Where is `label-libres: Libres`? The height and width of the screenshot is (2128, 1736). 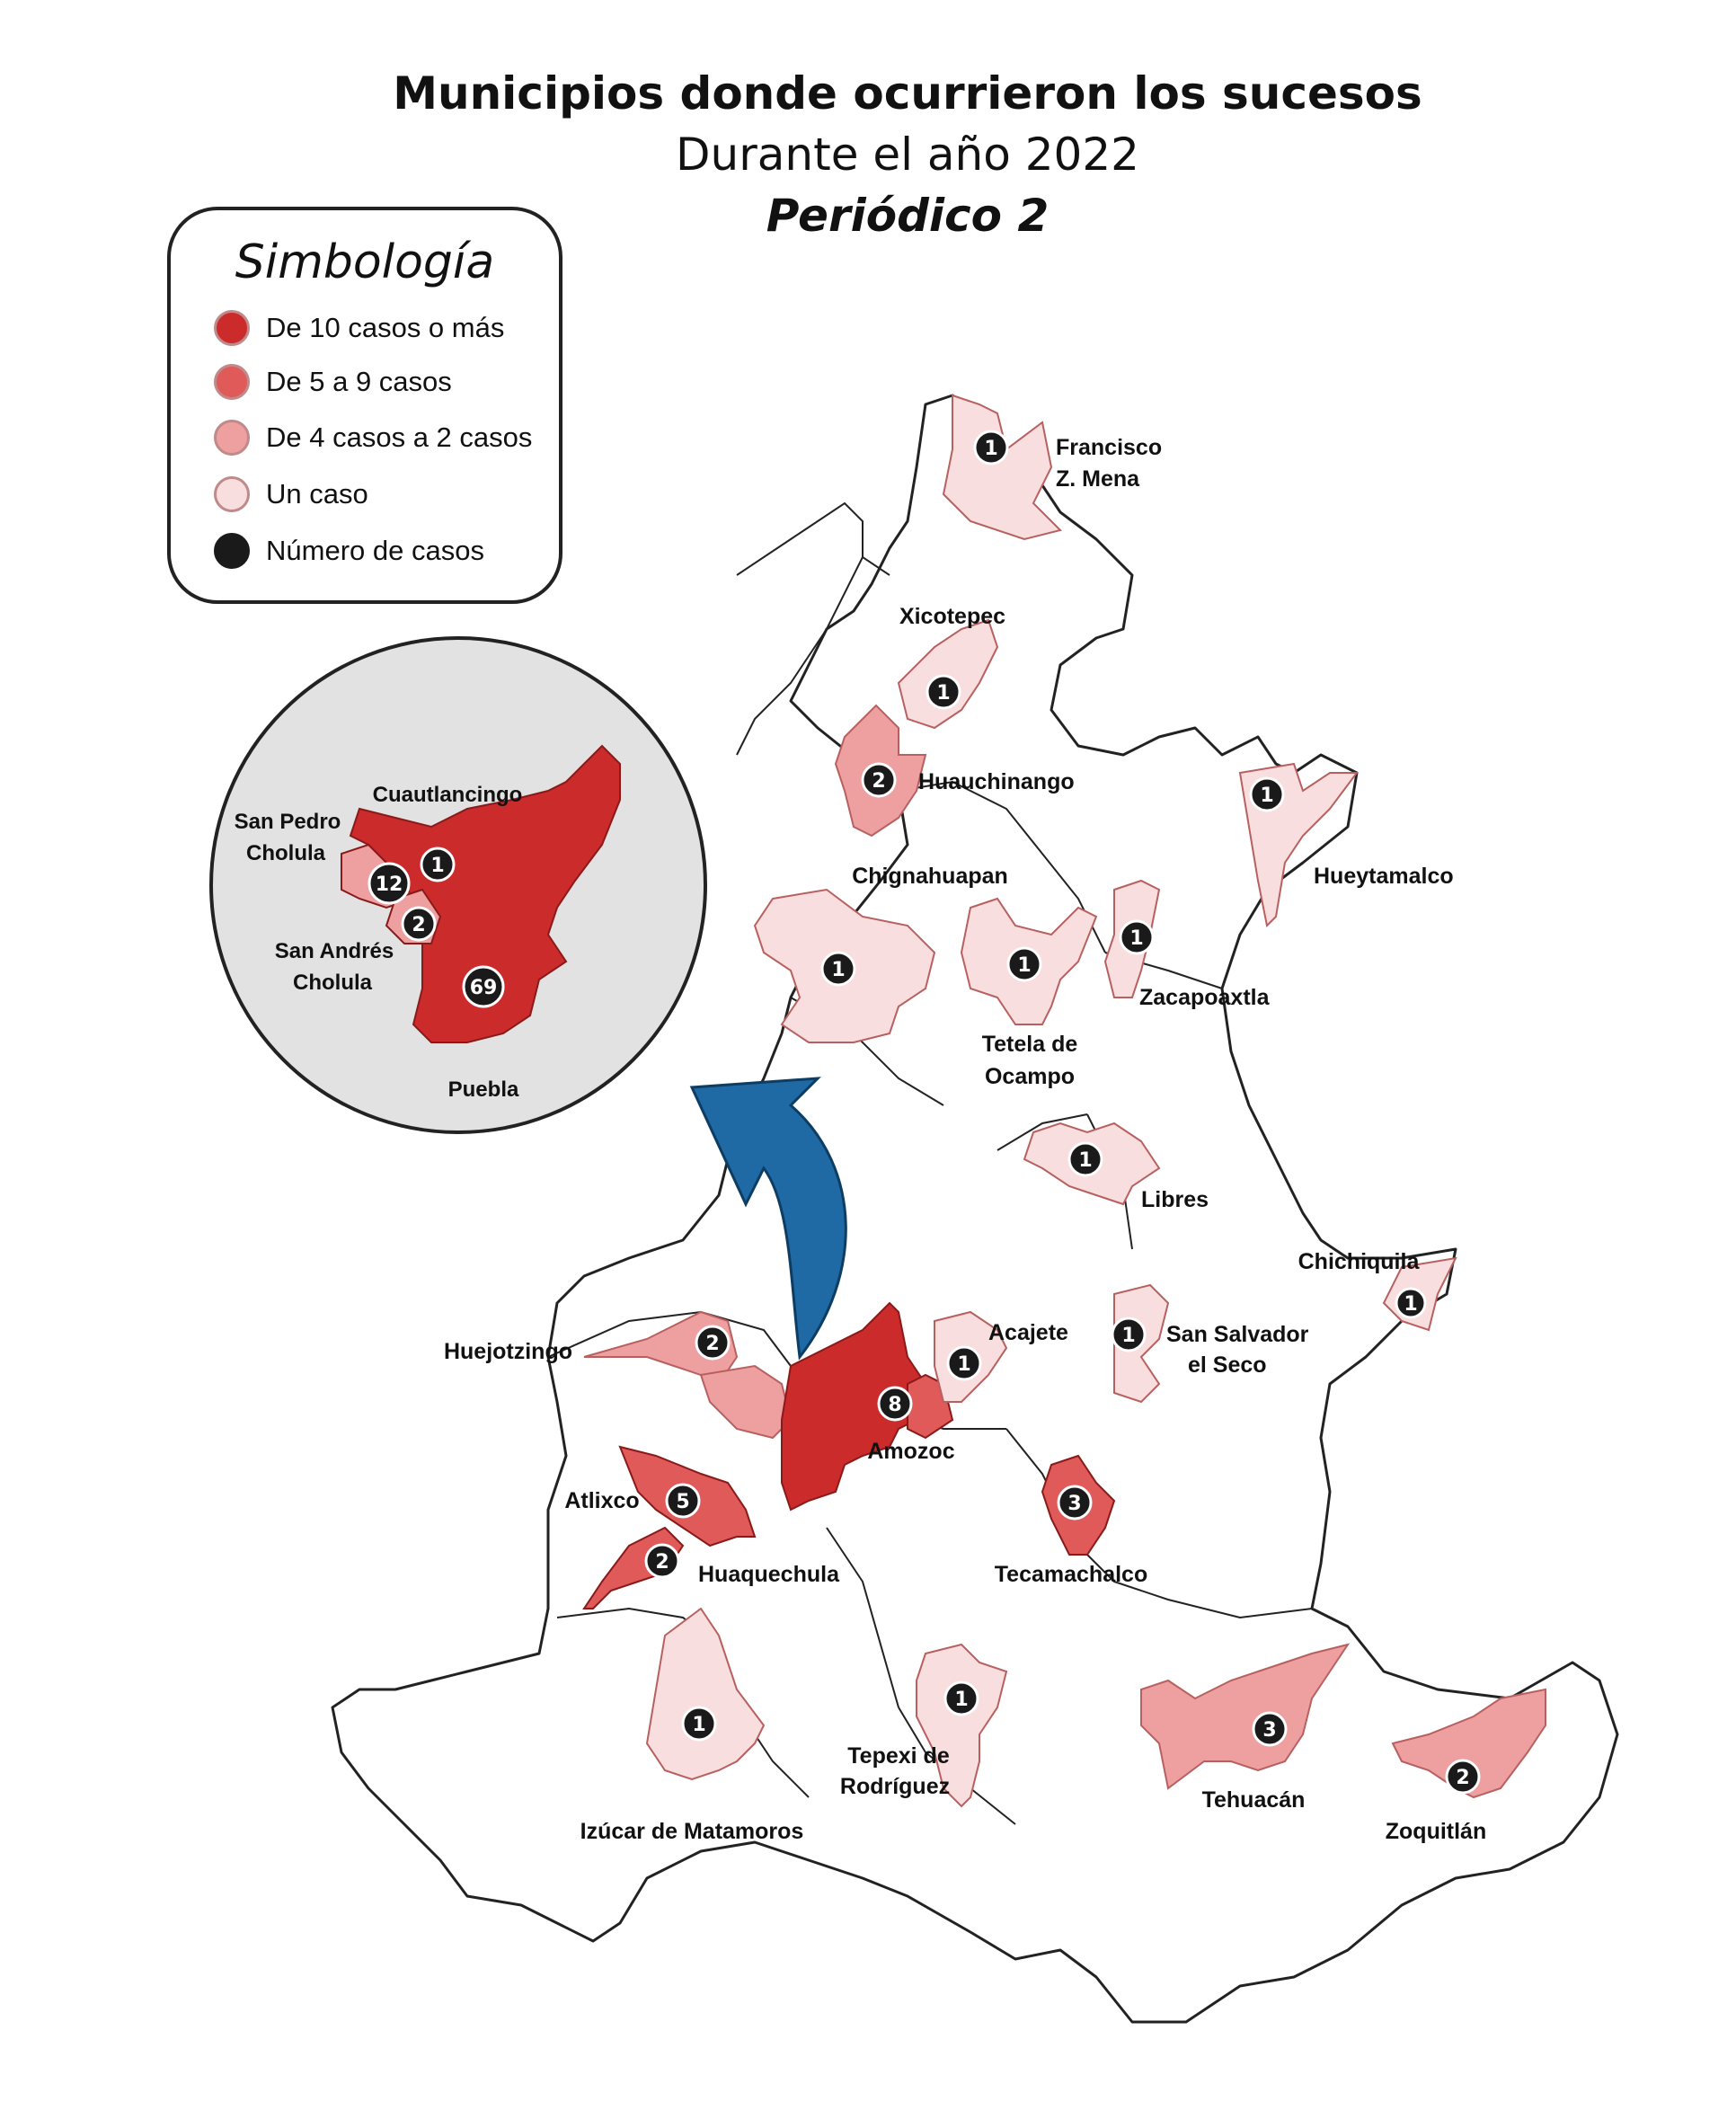
label-libres: Libres is located at coordinates (1175, 1199).